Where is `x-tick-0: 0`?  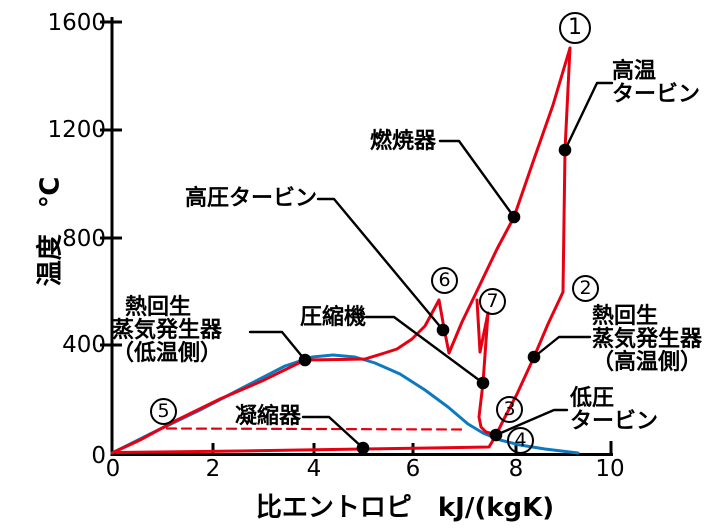
x-tick-0: 0 is located at coordinates (113, 469).